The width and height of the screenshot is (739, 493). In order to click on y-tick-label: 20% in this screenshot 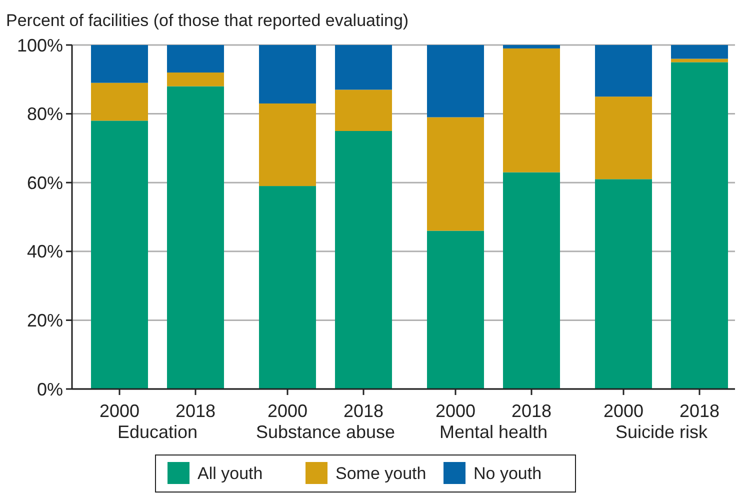, I will do `click(44, 320)`.